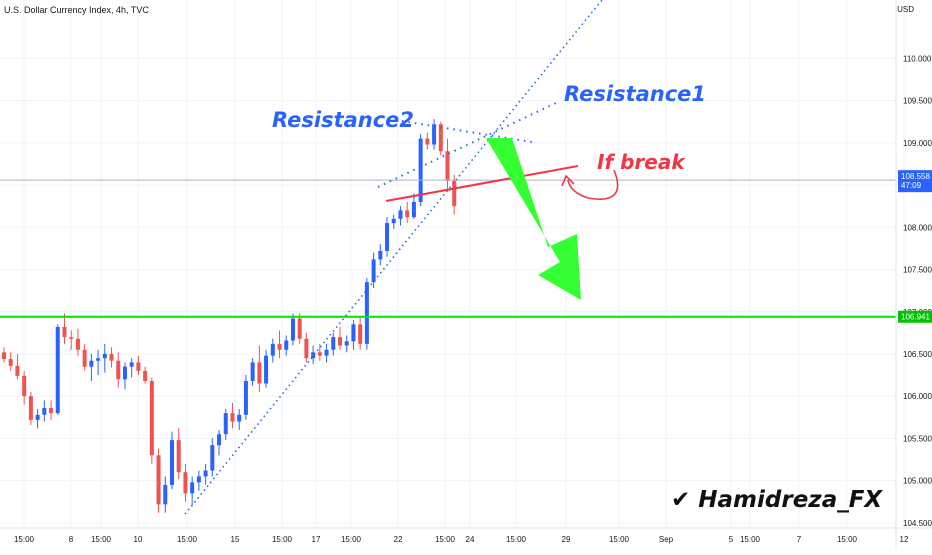  What do you see at coordinates (790, 500) in the screenshot?
I see `author-name: Hamidreza_FX` at bounding box center [790, 500].